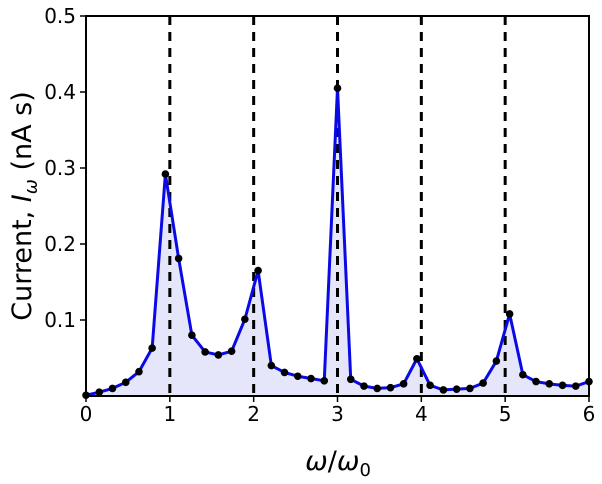 Image resolution: width=602 pixels, height=484 pixels. I want to click on x-tick-label: 2, so click(253, 414).